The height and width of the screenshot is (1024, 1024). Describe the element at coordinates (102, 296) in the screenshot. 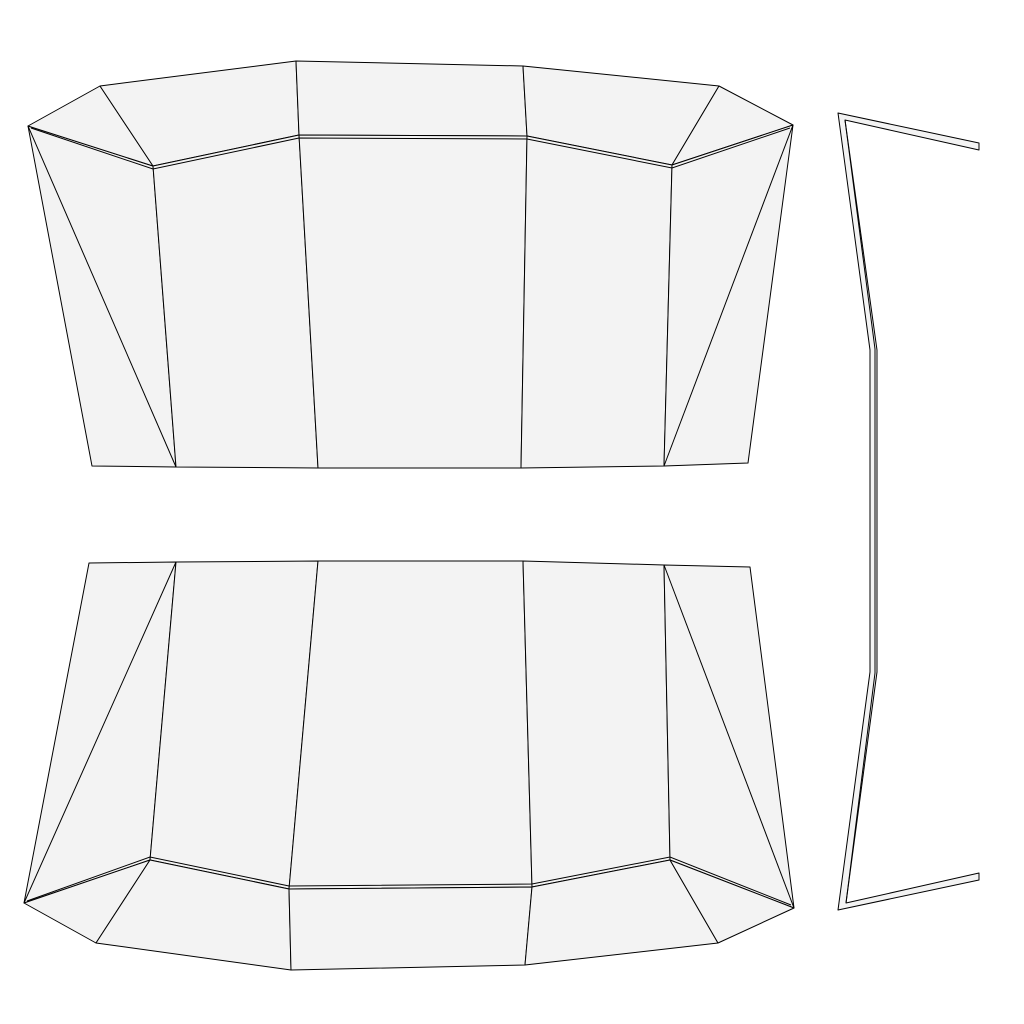

I see `top-island-left-diagonal-seam` at that location.